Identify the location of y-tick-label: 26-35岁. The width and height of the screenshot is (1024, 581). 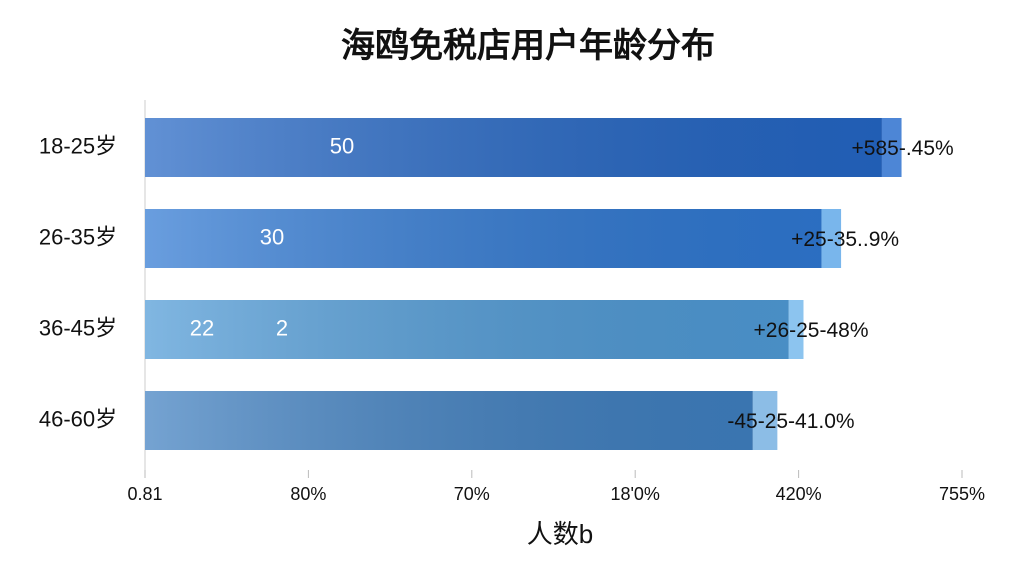
(78, 236).